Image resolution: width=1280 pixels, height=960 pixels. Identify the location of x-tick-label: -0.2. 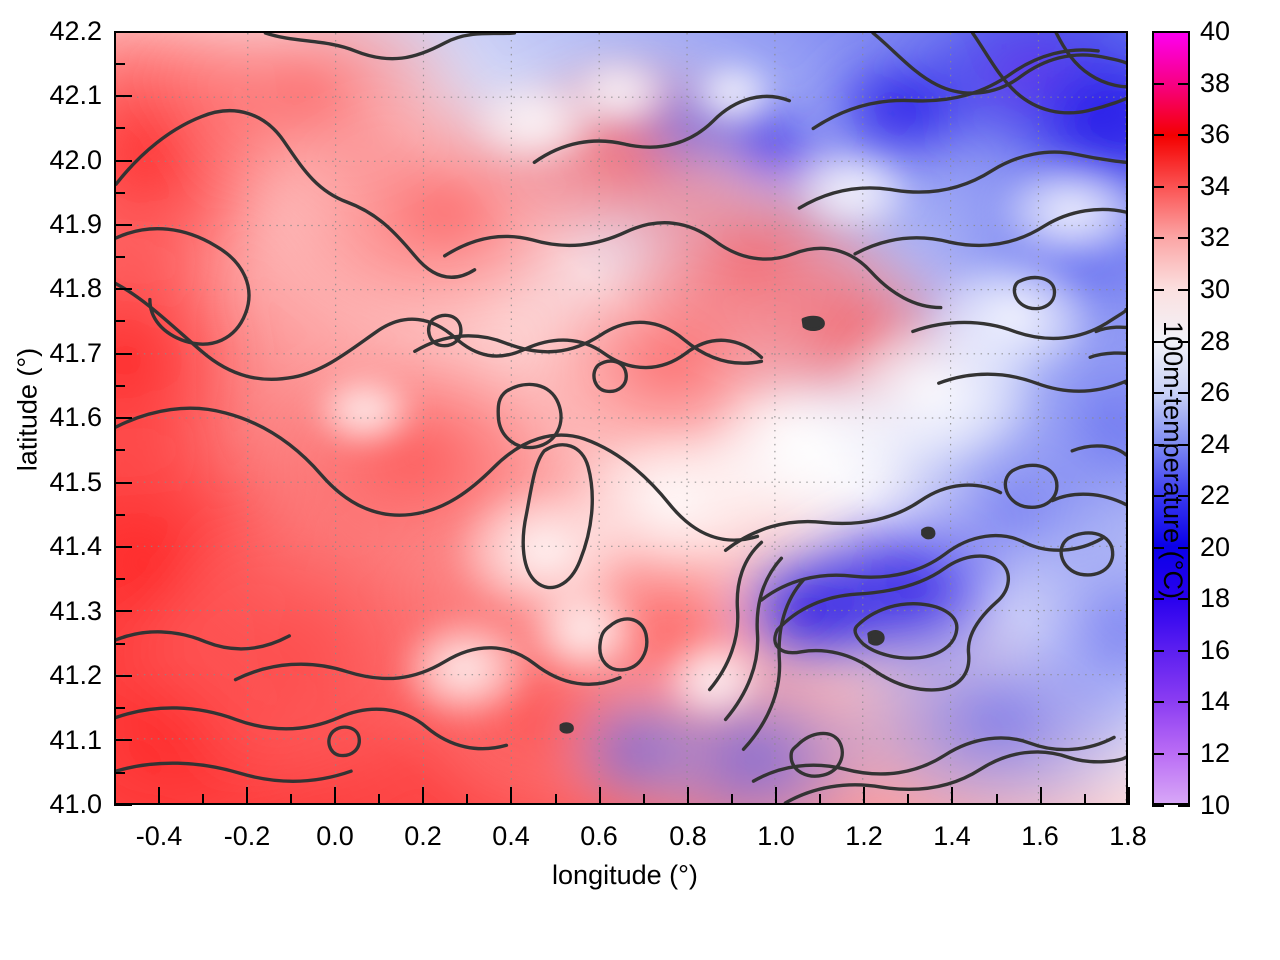
(247, 836).